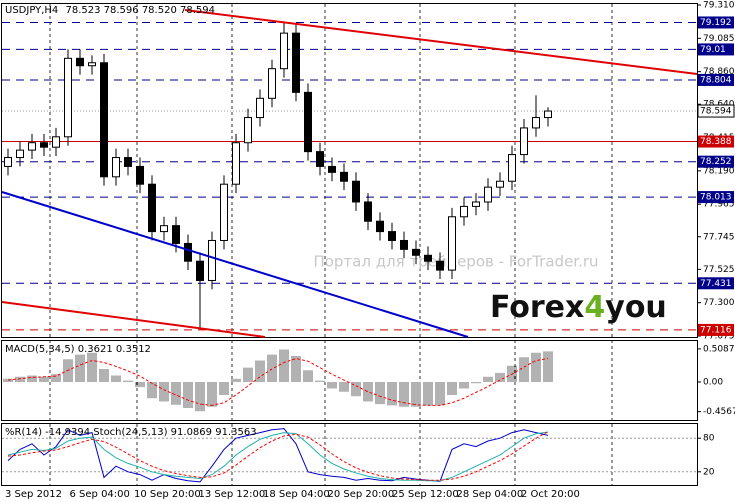 The height and width of the screenshot is (502, 735). Describe the element at coordinates (709, 439) in the screenshot. I see `y-tick-label: 80` at that location.